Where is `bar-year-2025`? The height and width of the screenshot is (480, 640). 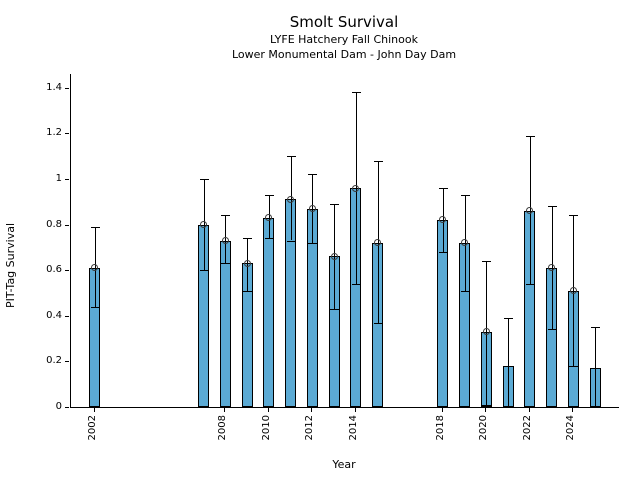
bar-year-2025 is located at coordinates (595, 387).